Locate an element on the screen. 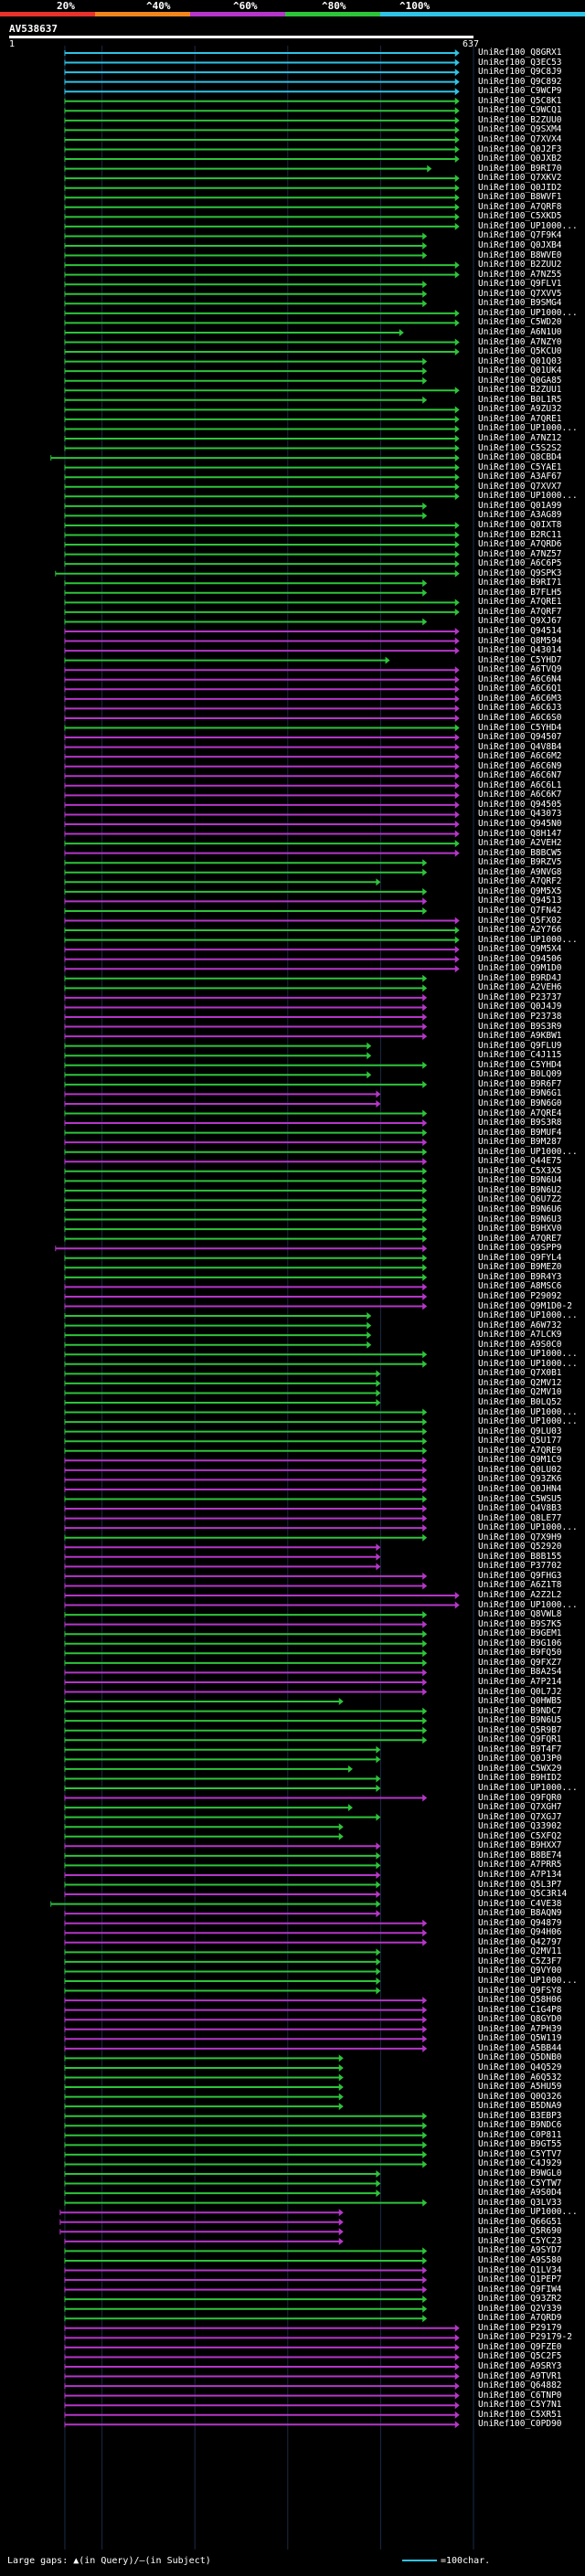 Image resolution: width=585 pixels, height=2576 pixels. hit-label-link: UniRef100_C5YHD7 is located at coordinates (520, 659).